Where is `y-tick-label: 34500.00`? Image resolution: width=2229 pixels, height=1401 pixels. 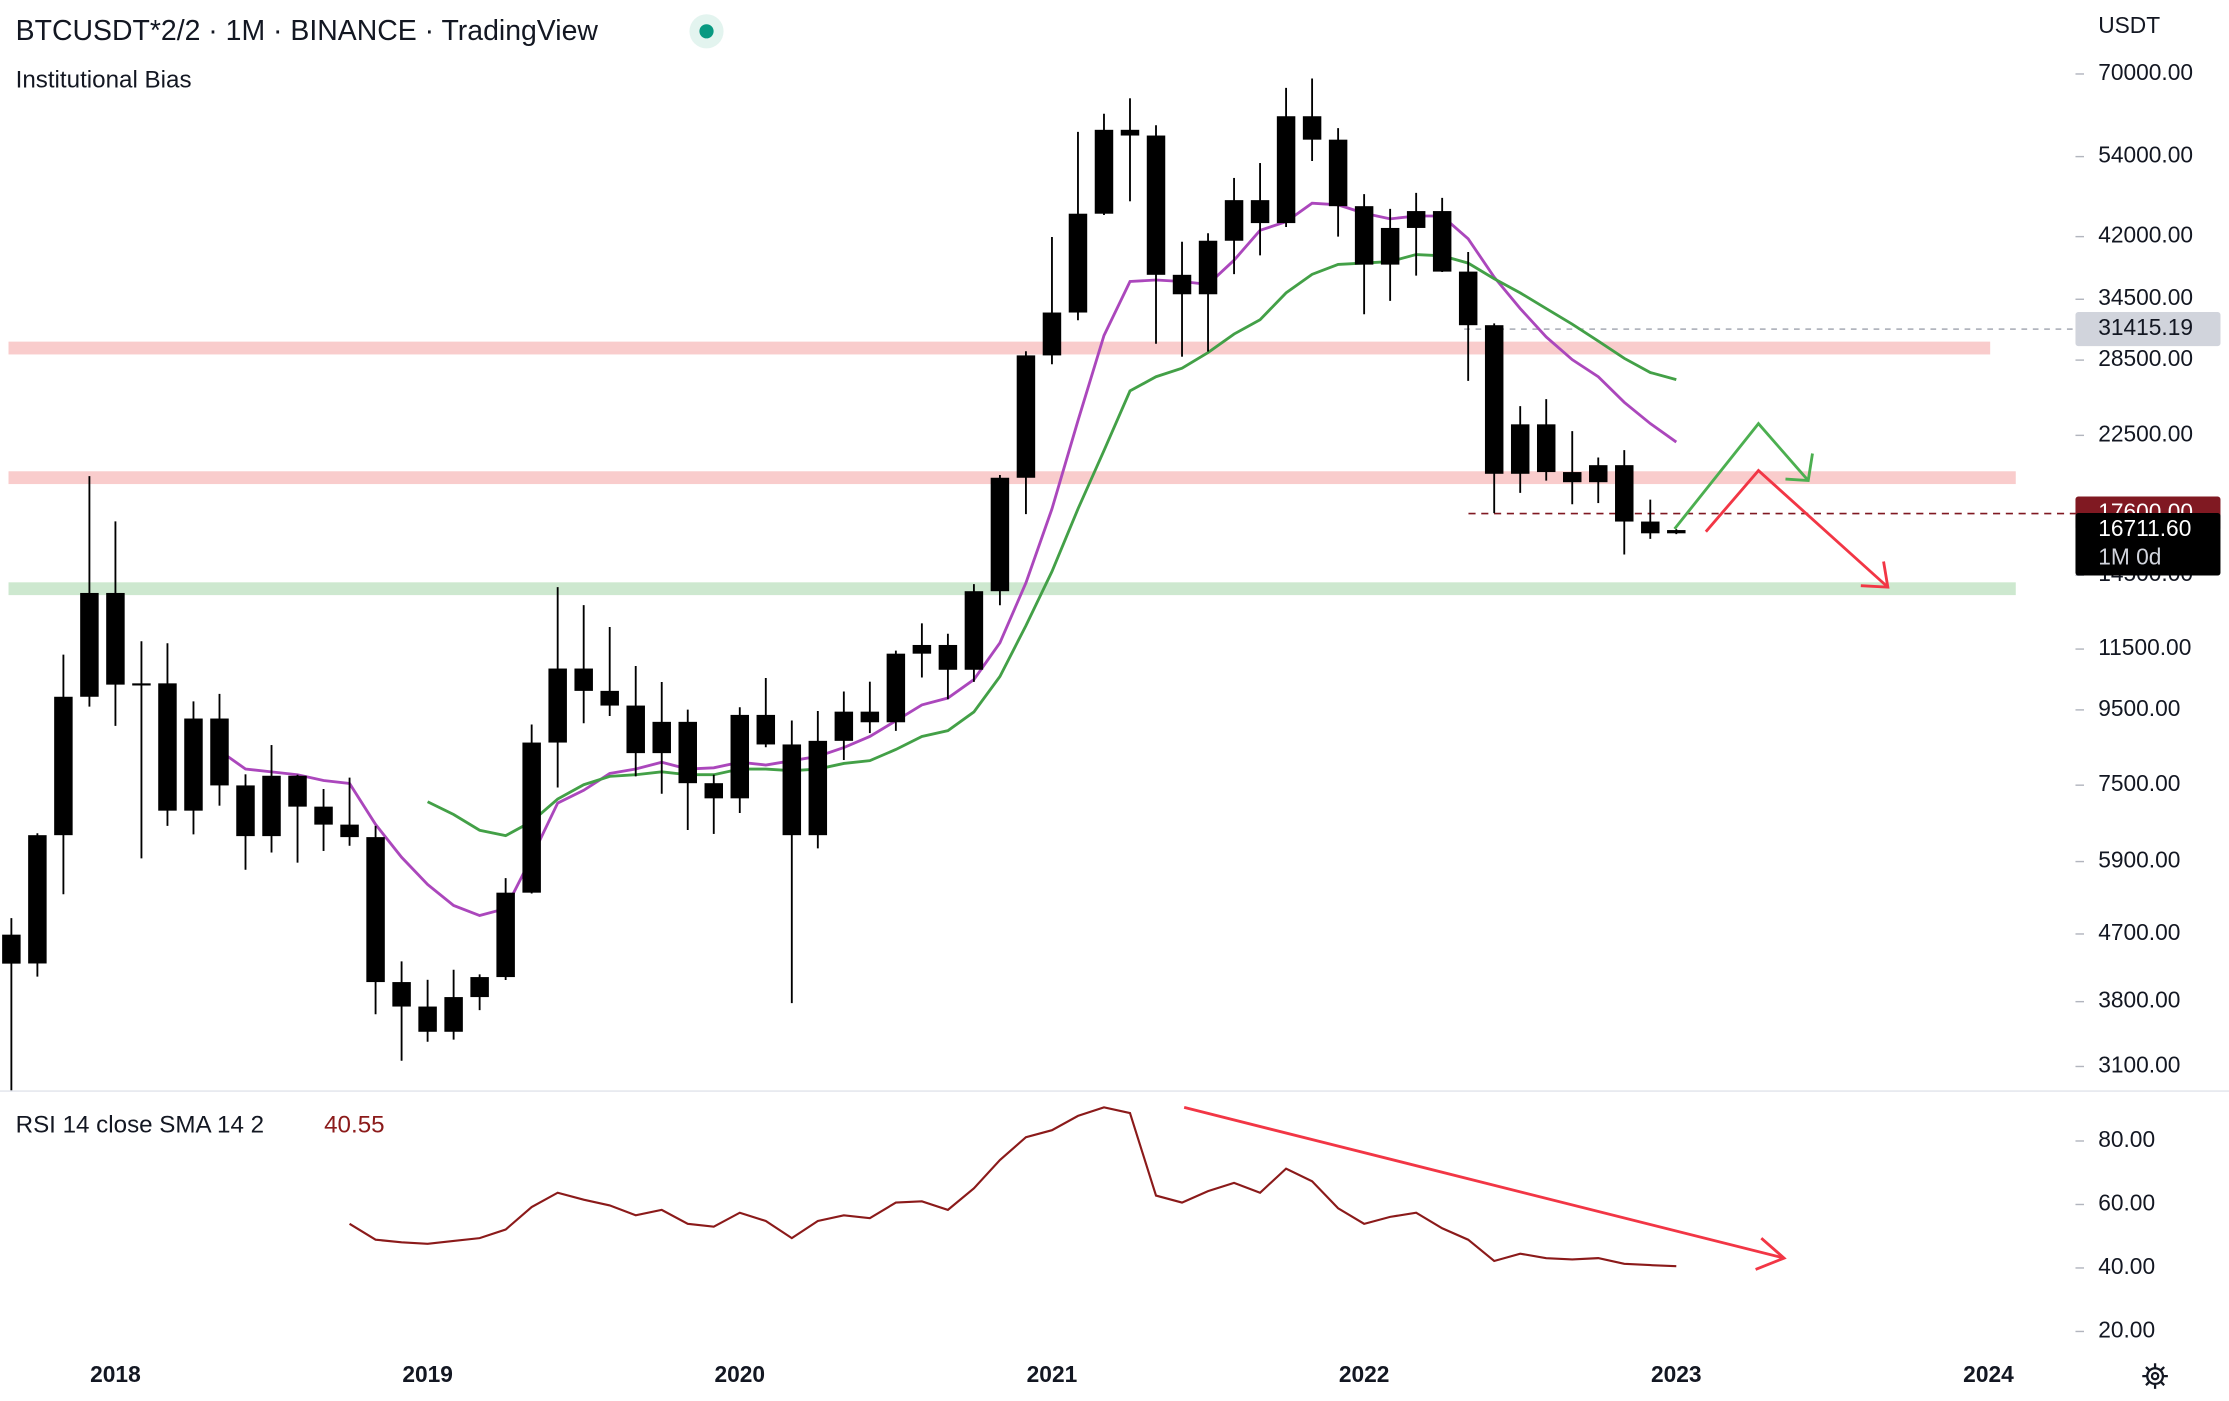
y-tick-label: 34500.00 is located at coordinates (2145, 297).